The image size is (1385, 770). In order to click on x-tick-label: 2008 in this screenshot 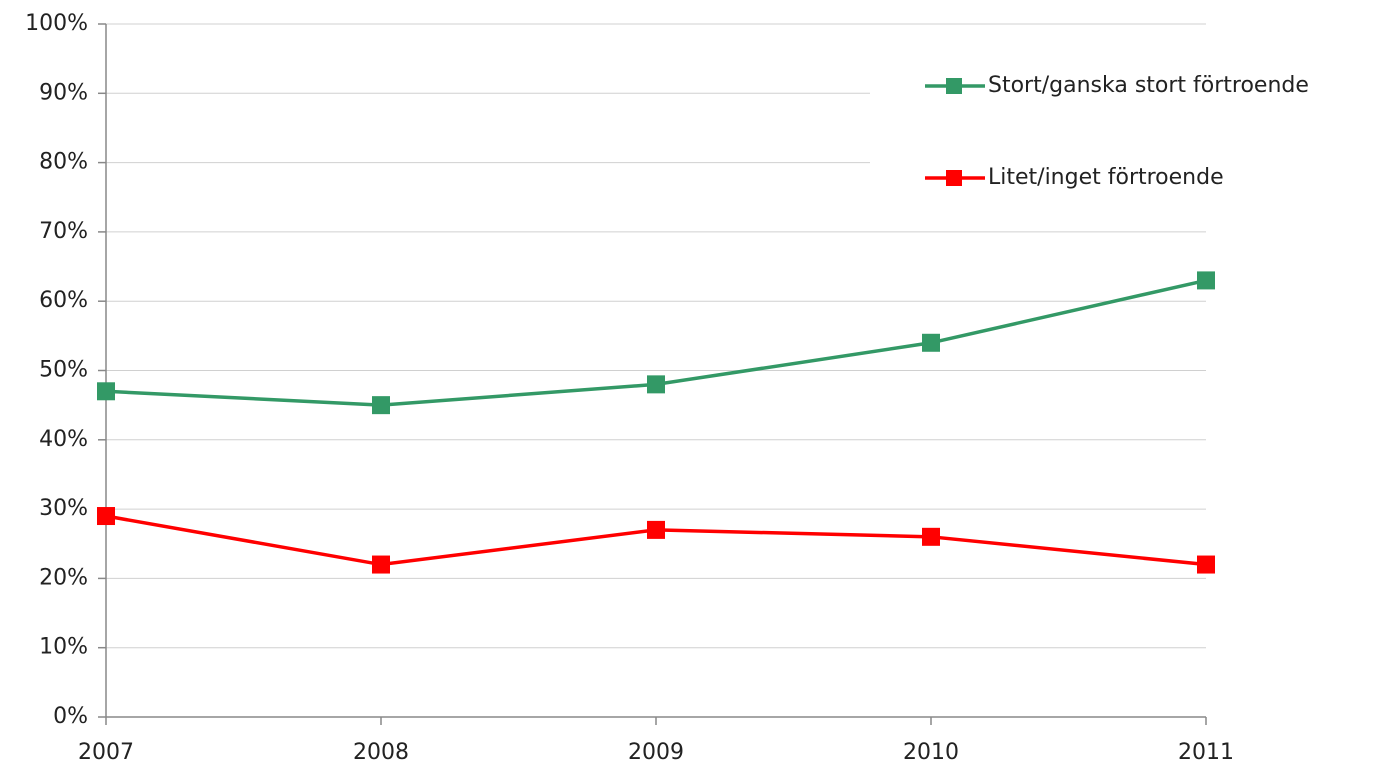, I will do `click(381, 752)`.